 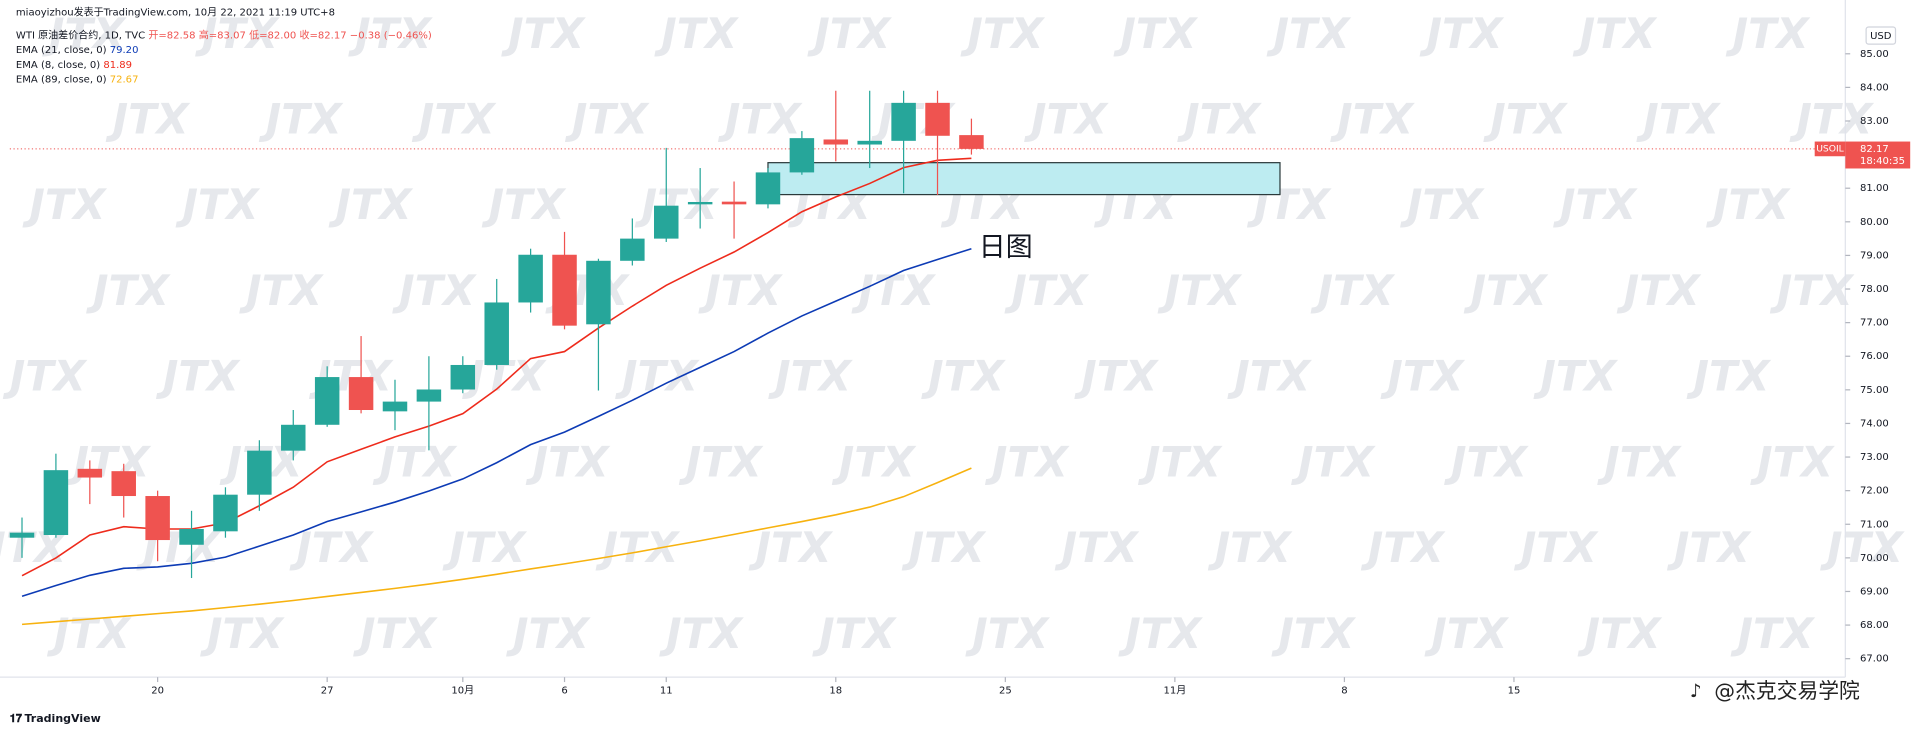 I want to click on x-tick-label: 8, so click(x=1344, y=691).